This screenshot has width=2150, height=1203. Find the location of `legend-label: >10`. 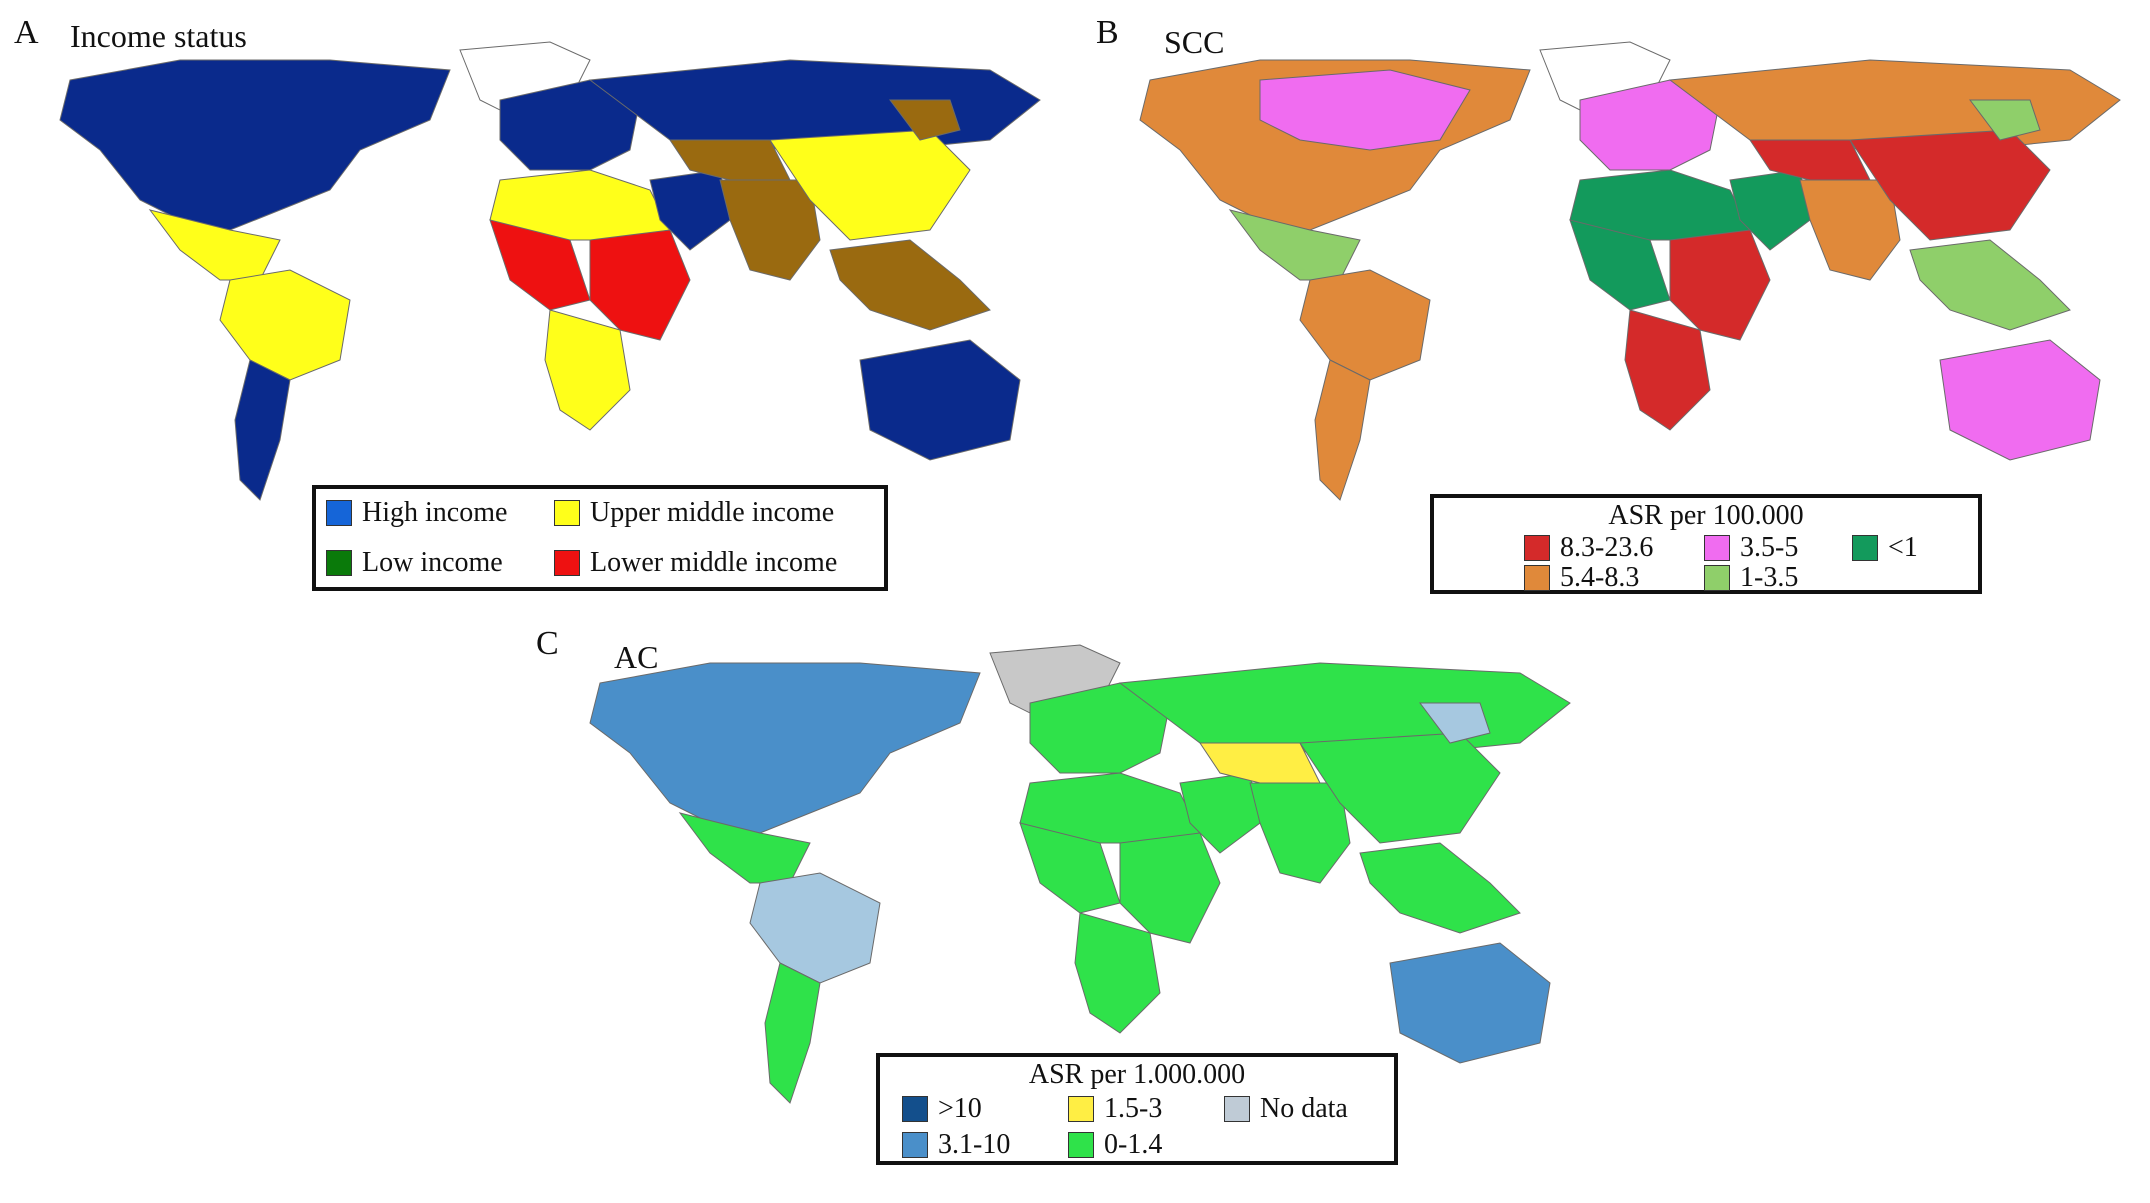

legend-label: >10 is located at coordinates (960, 1108).